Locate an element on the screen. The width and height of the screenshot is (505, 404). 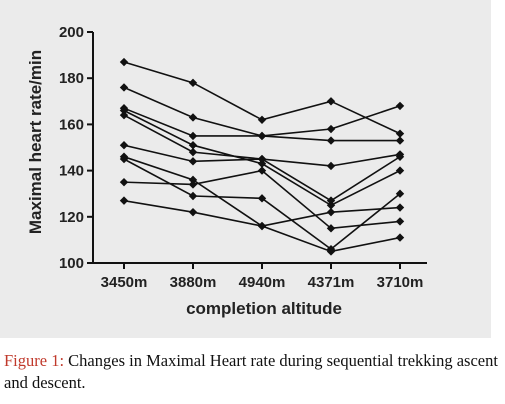
y-axis-title: Maximal heart rate/min is located at coordinates (35, 142).